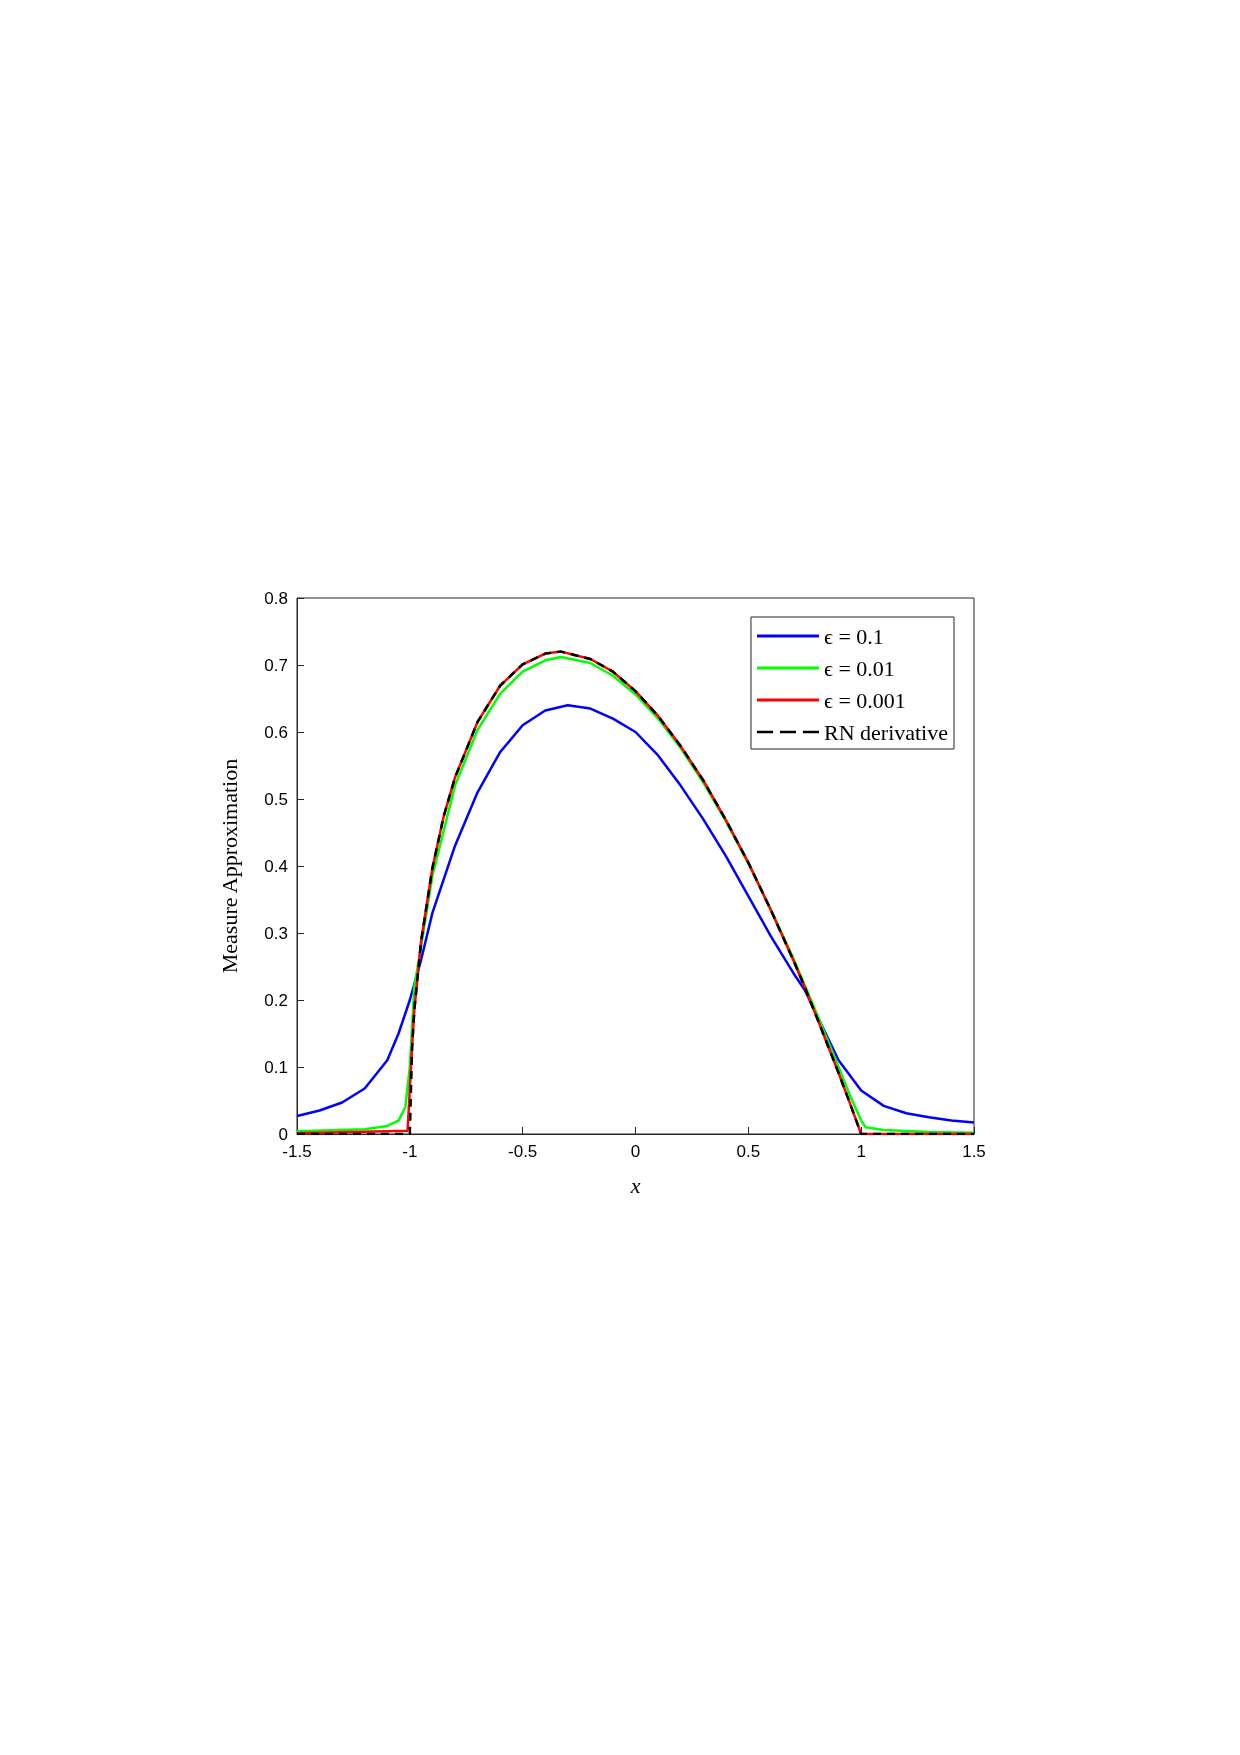  What do you see at coordinates (283, 1134) in the screenshot?
I see `y-tick-label: 0` at bounding box center [283, 1134].